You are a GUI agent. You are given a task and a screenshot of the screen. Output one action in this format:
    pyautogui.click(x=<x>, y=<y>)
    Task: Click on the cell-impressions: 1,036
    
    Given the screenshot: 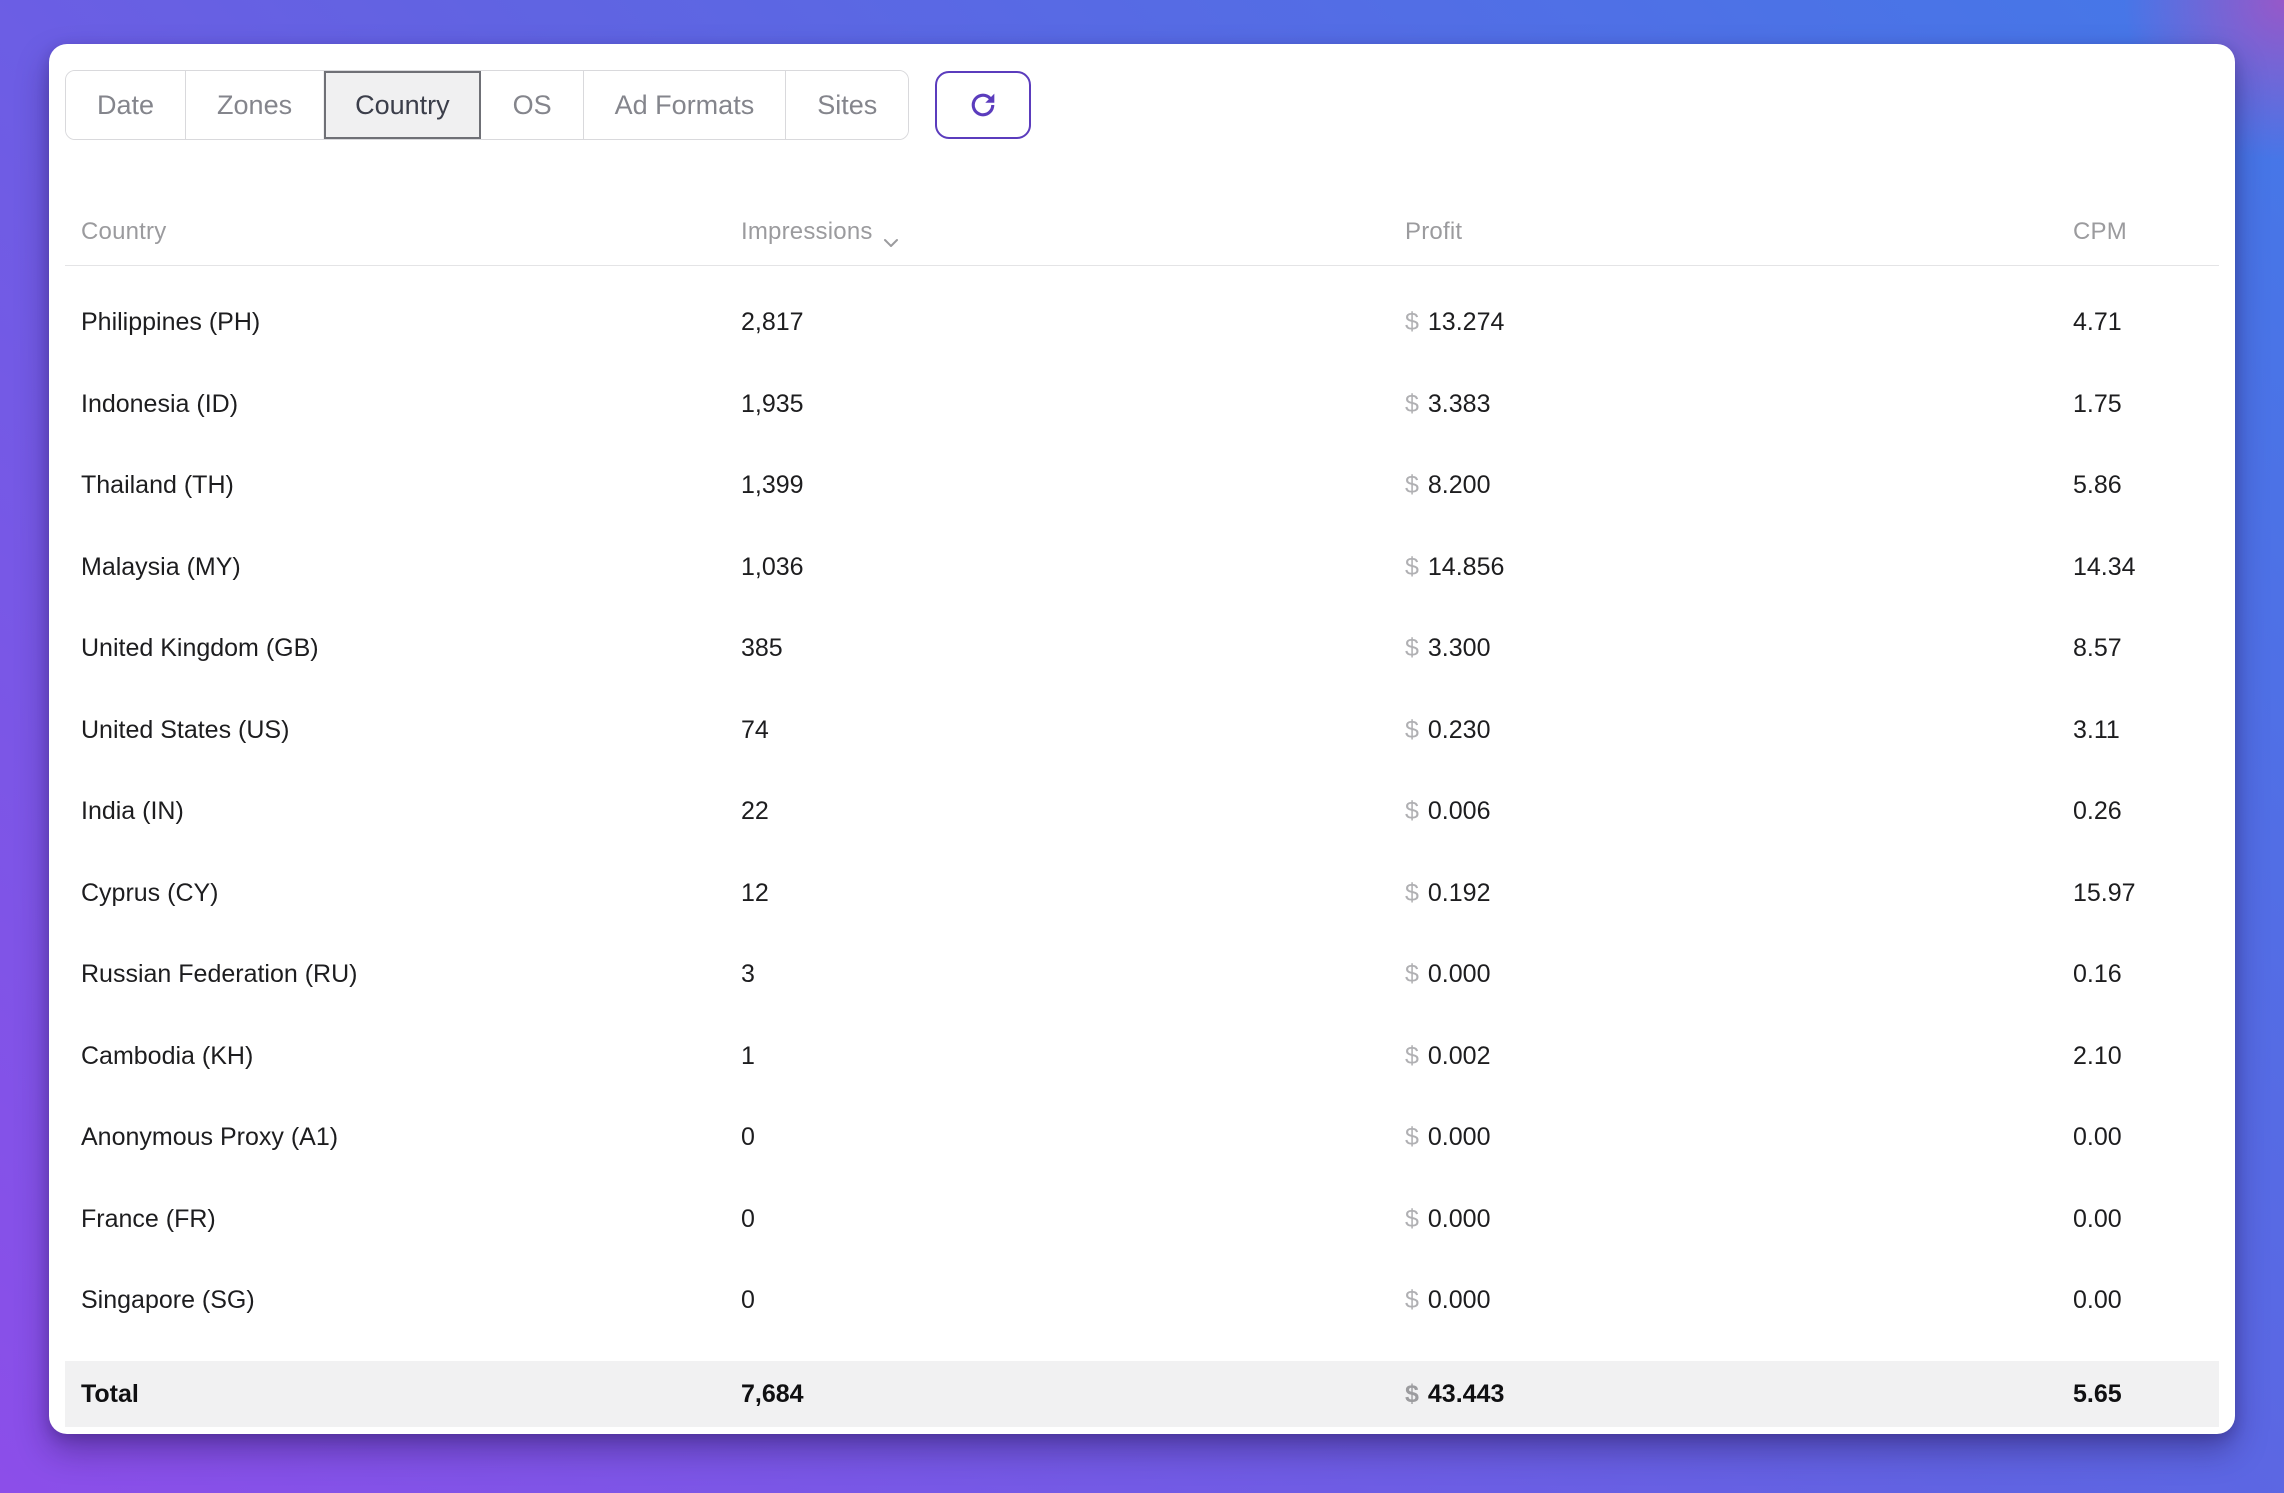 What is the action you would take?
    pyautogui.click(x=772, y=566)
    